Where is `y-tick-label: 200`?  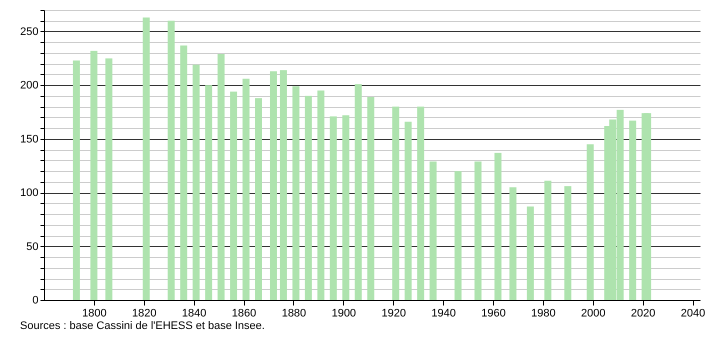
y-tick-label: 200 is located at coordinates (29, 86).